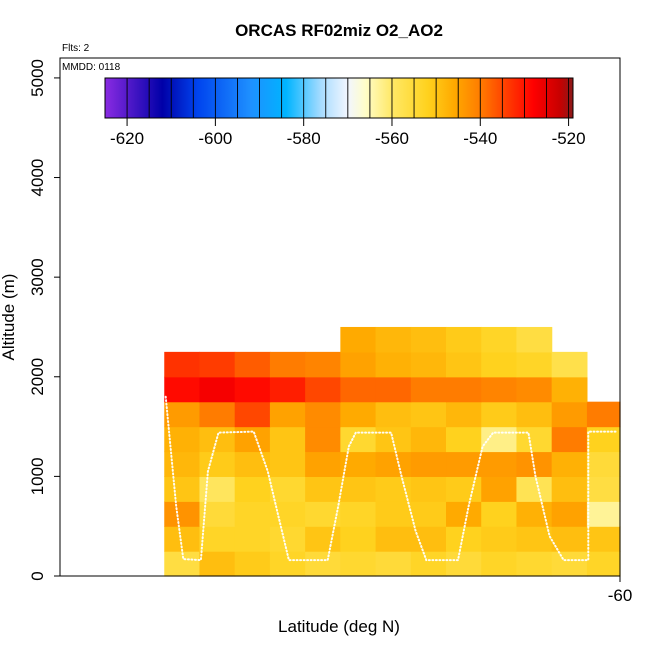 The height and width of the screenshot is (650, 650). What do you see at coordinates (76, 48) in the screenshot?
I see `flights-annotation: Flts: 2` at bounding box center [76, 48].